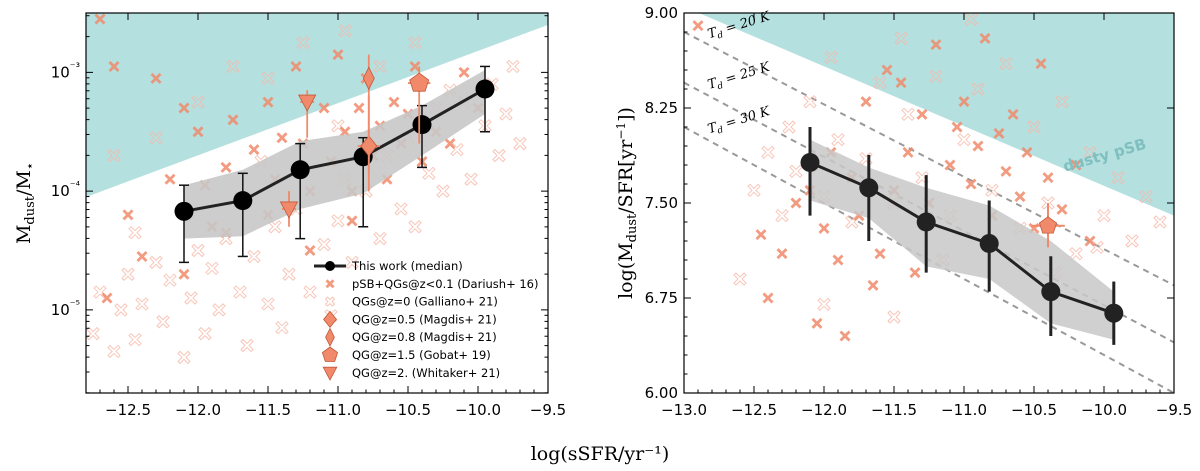 This screenshot has width=1200, height=471. What do you see at coordinates (548, 410) in the screenshot?
I see `x-tick-label: −9.5` at bounding box center [548, 410].